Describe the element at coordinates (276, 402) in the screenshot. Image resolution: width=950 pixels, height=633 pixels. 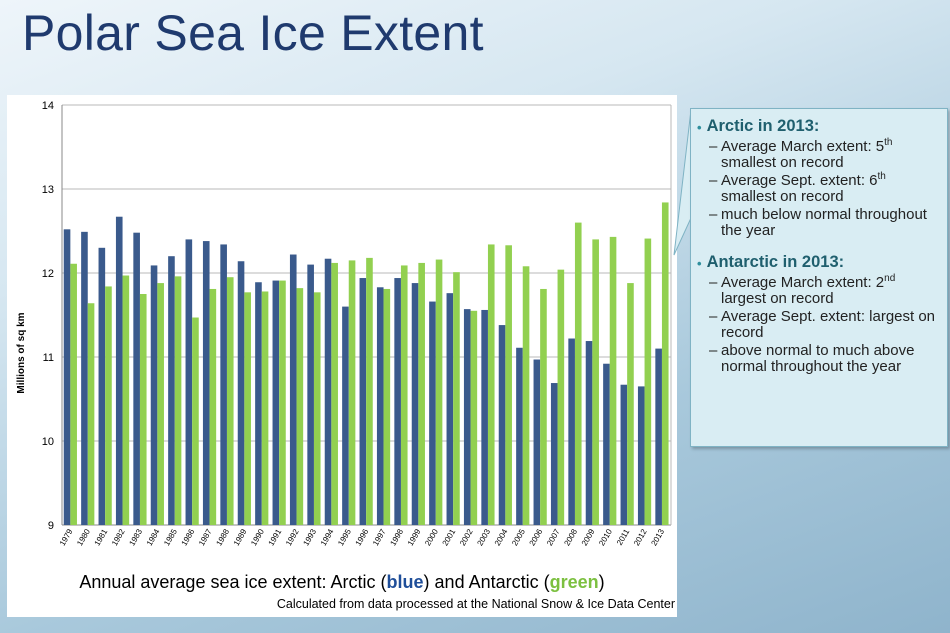
I see `bar-arctic-1991` at that location.